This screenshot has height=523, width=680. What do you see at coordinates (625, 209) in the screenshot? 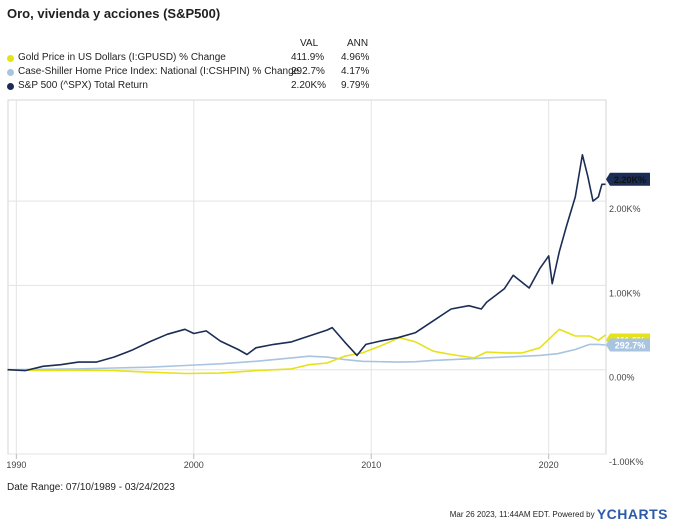
I see `y-tick-label: 2.00K%` at bounding box center [625, 209].